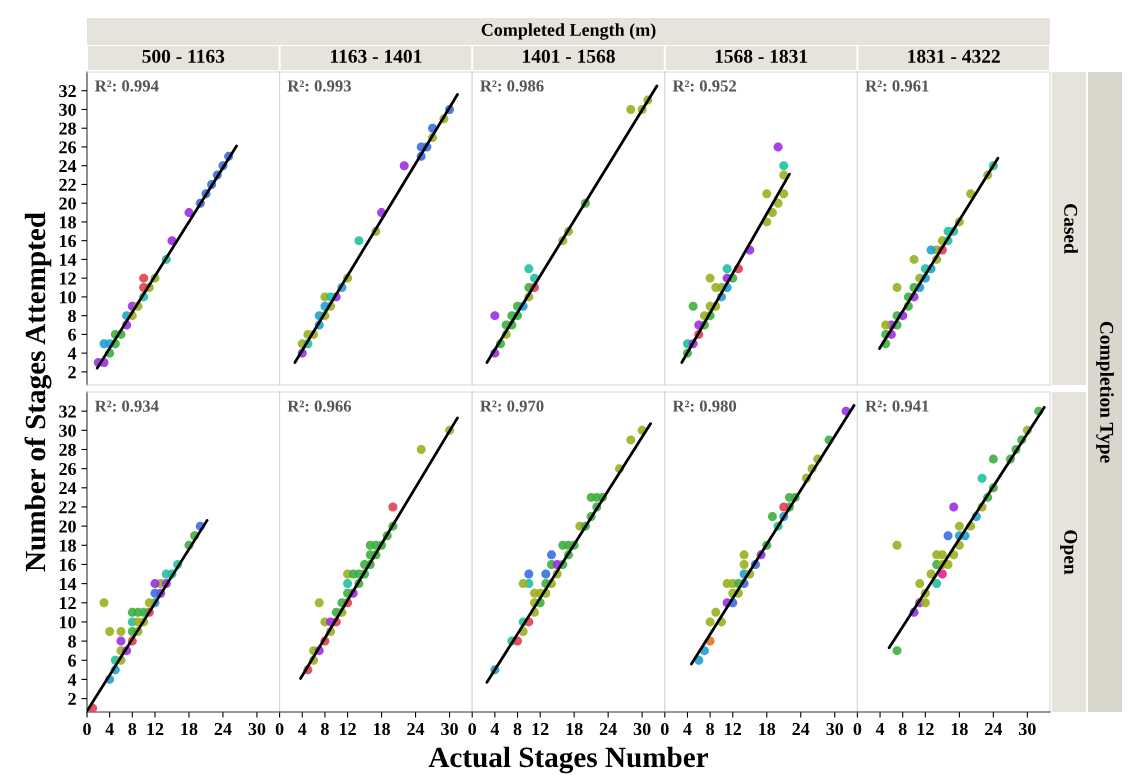  What do you see at coordinates (512, 86) in the screenshot?
I see `annotation: R²: 0.986` at bounding box center [512, 86].